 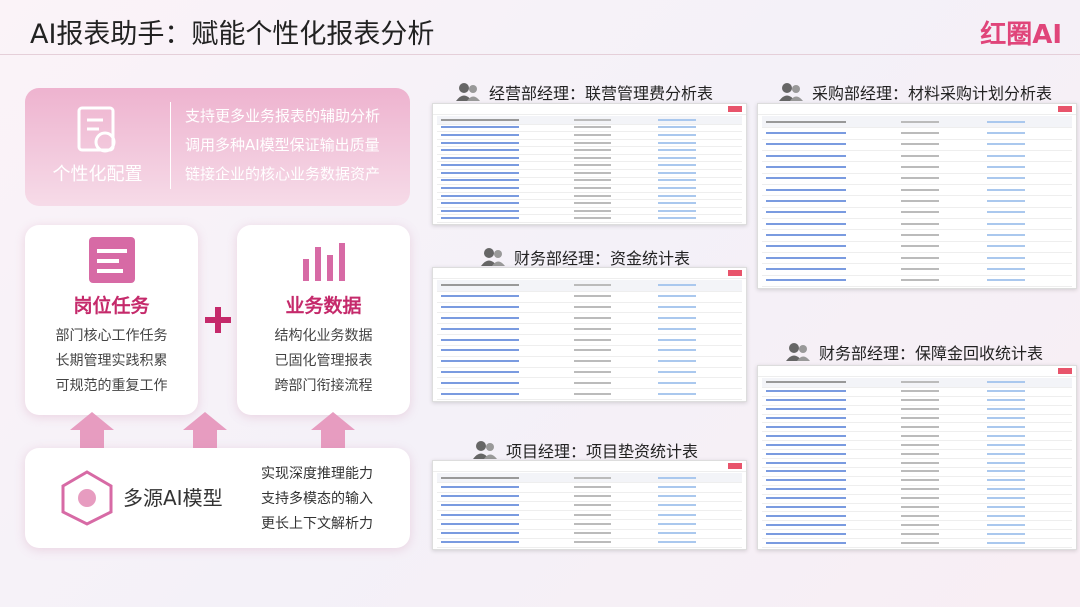 What do you see at coordinates (317, 524) in the screenshot?
I see `text: 更长上下文解析力` at bounding box center [317, 524].